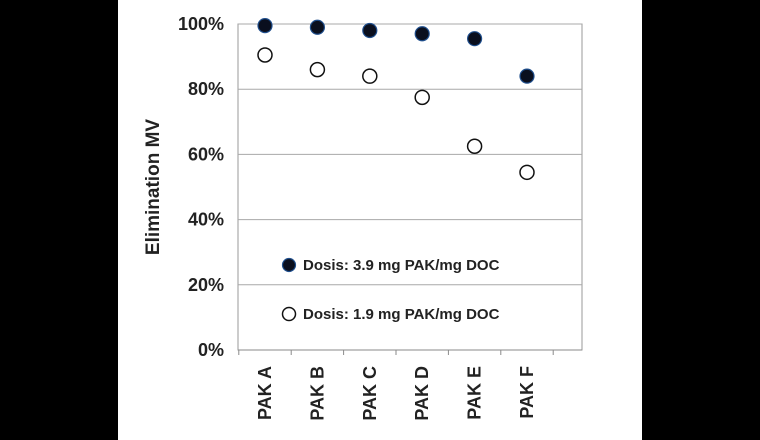  I want to click on x-tick-label: PAK F, so click(527, 392).